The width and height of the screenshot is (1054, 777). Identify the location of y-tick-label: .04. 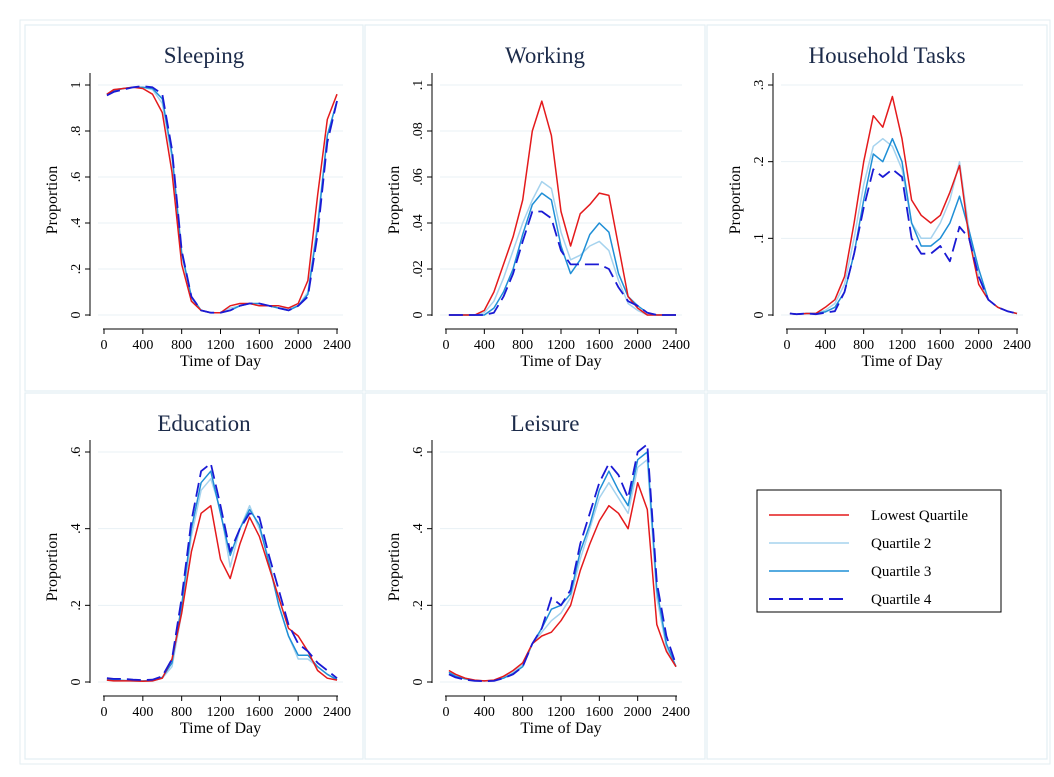
(418, 223).